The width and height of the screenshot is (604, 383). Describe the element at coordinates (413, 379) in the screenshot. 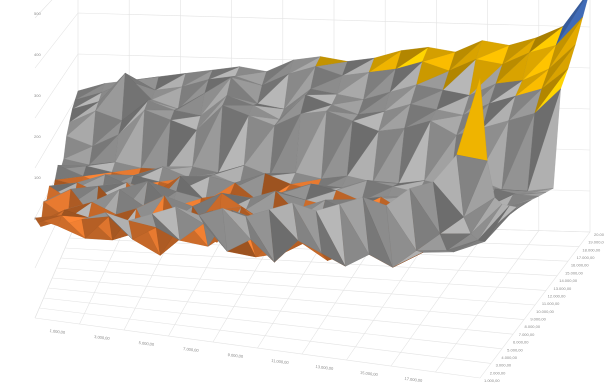

I see `x-tick-label: 17.000,00` at that location.